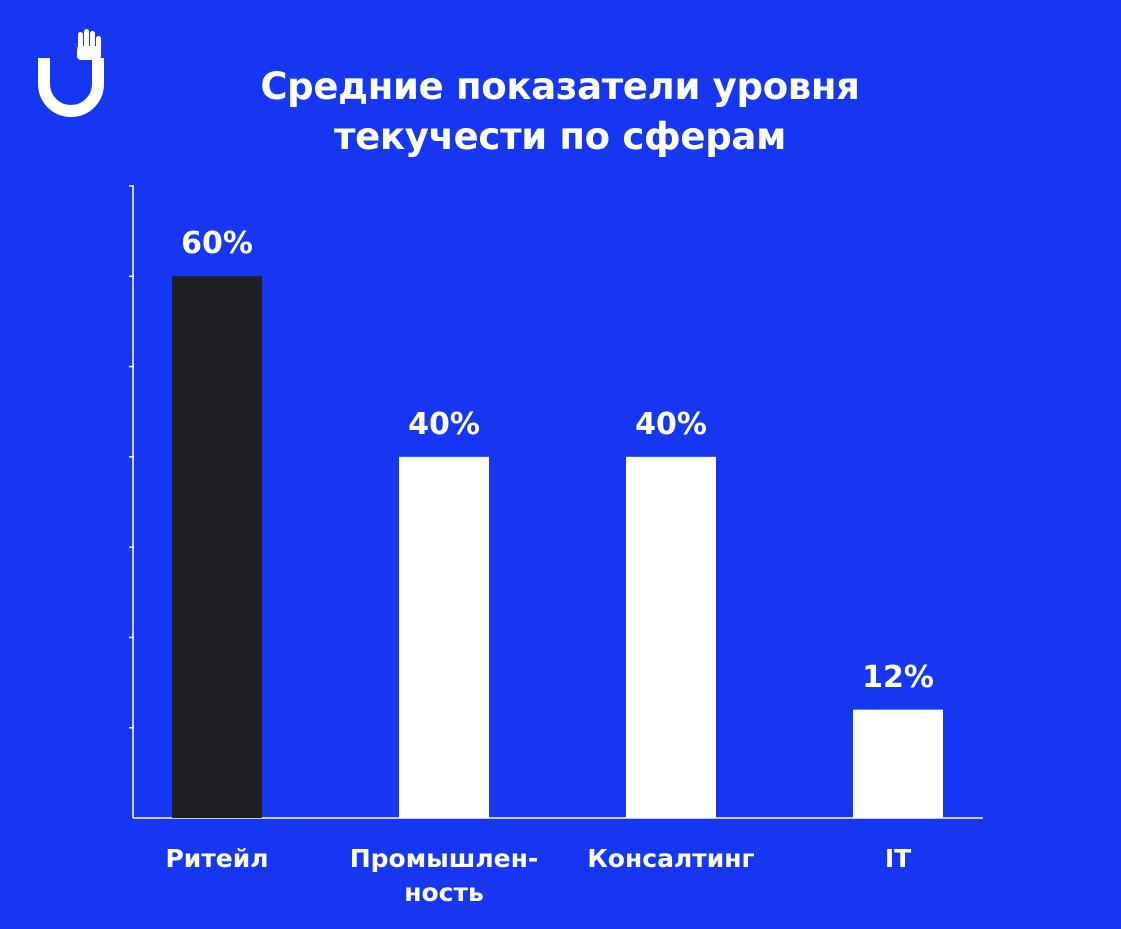  What do you see at coordinates (217, 244) in the screenshot?
I see `bar-value-label: 60%` at bounding box center [217, 244].